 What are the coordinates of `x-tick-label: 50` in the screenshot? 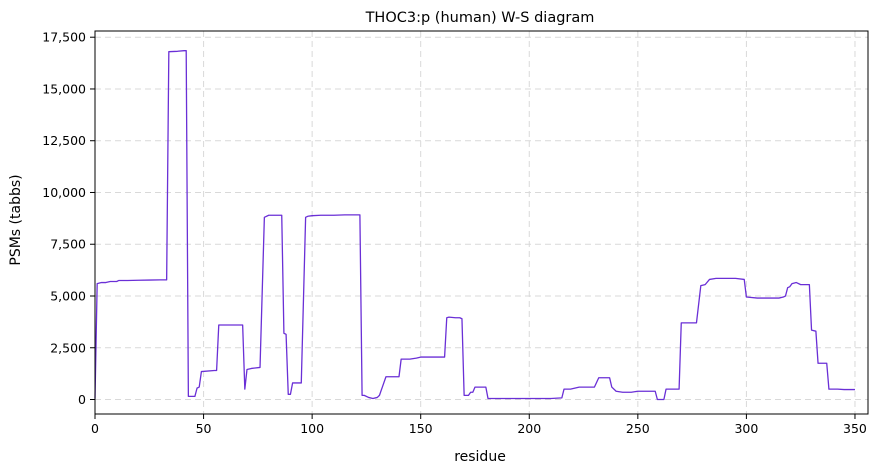 It's located at (204, 428).